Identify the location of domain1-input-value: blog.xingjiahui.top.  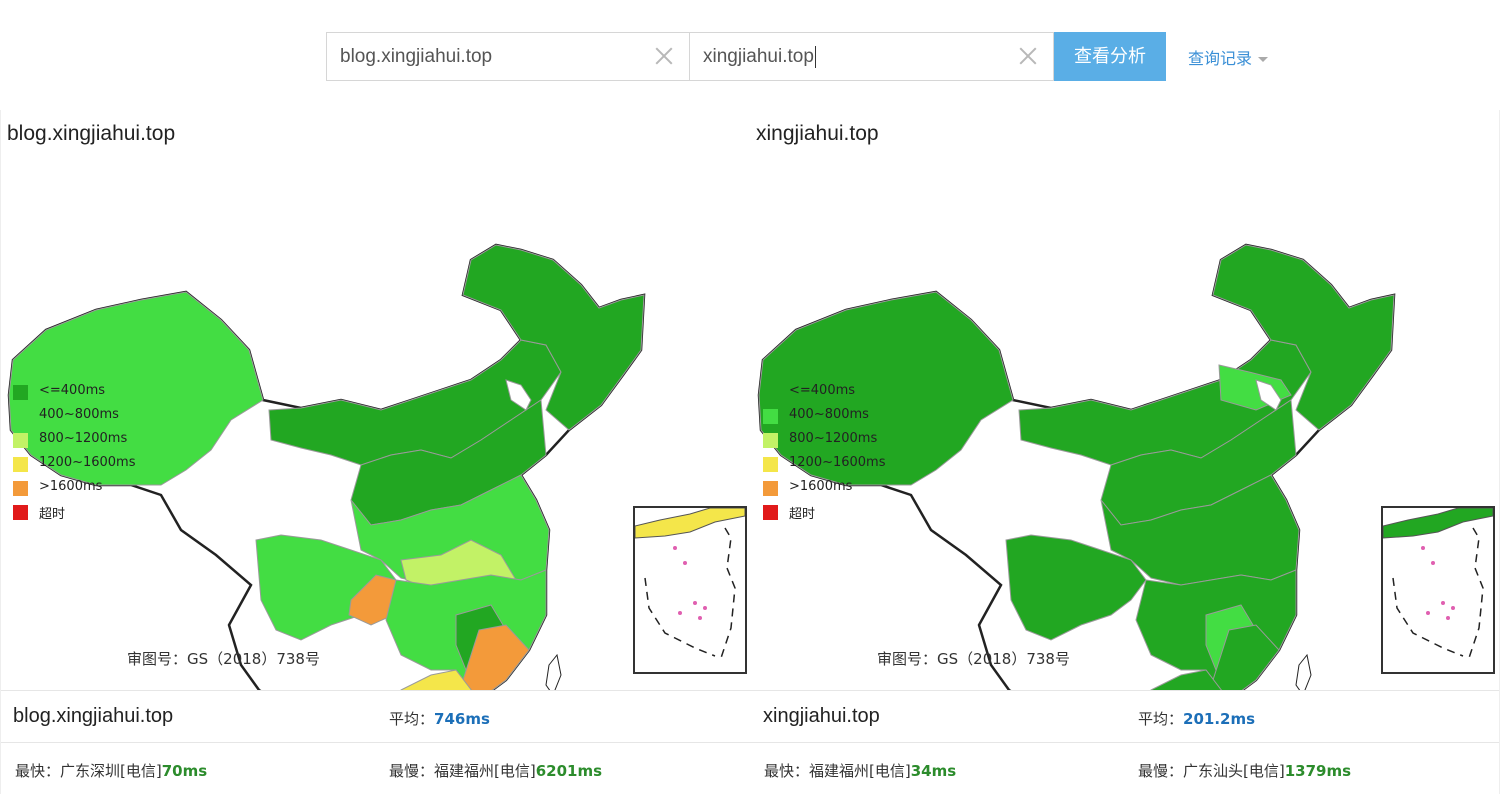
(416, 56).